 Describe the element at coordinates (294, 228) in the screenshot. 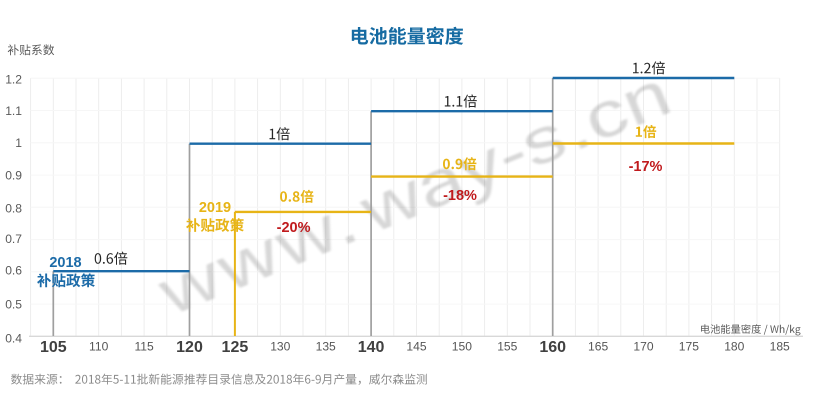

I see `svg-text: -20%` at that location.